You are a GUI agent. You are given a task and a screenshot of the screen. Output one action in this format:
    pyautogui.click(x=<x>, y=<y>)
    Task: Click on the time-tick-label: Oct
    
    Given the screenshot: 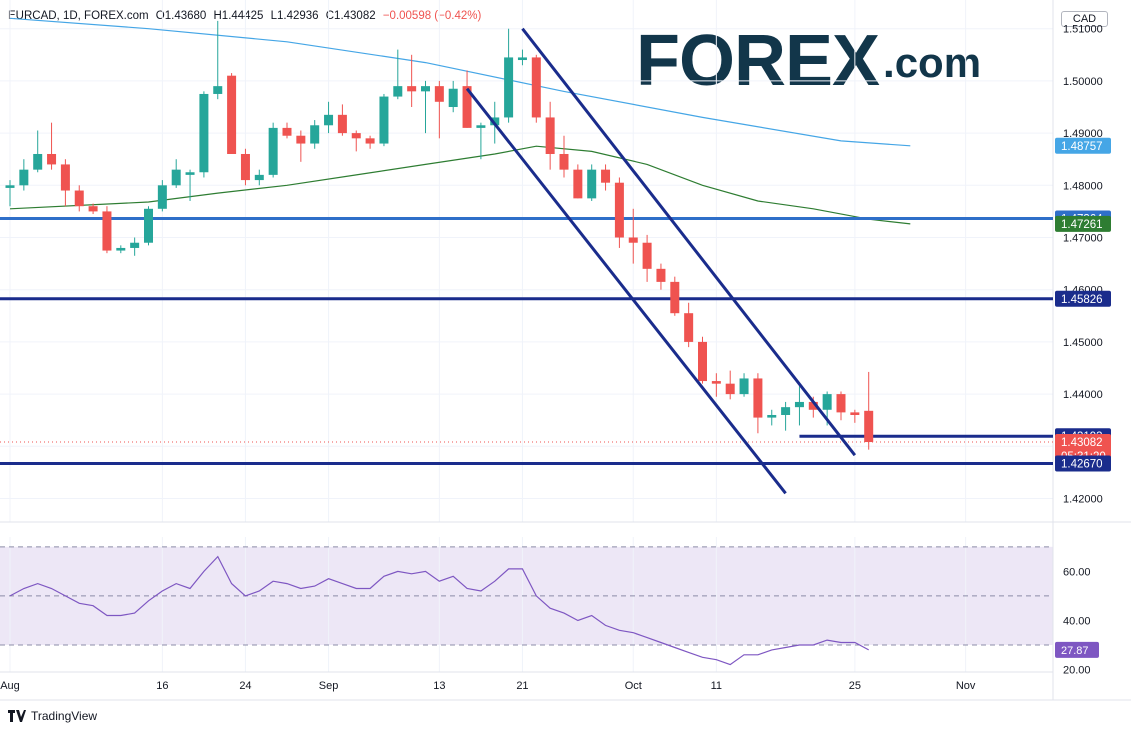 What is the action you would take?
    pyautogui.click(x=633, y=686)
    